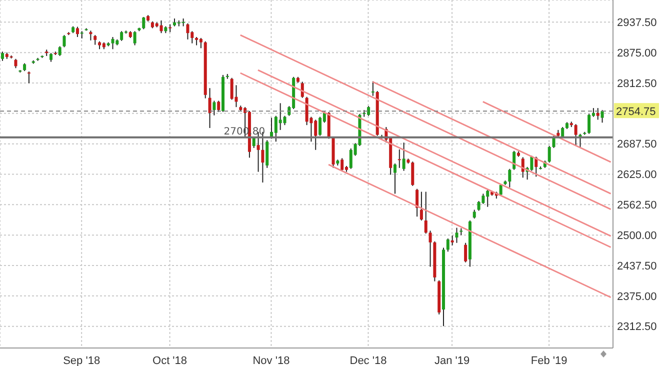  I want to click on y-tick-label: 2375.00, so click(637, 296).